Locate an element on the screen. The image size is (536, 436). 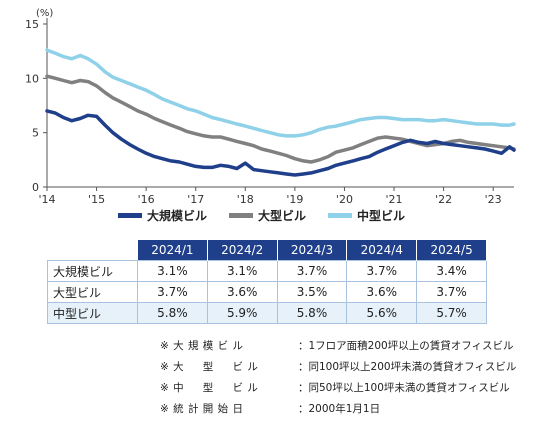
table-header-row: 2024/1 2024/2 2024/3 2024/4 2024/5 is located at coordinates (267, 250).